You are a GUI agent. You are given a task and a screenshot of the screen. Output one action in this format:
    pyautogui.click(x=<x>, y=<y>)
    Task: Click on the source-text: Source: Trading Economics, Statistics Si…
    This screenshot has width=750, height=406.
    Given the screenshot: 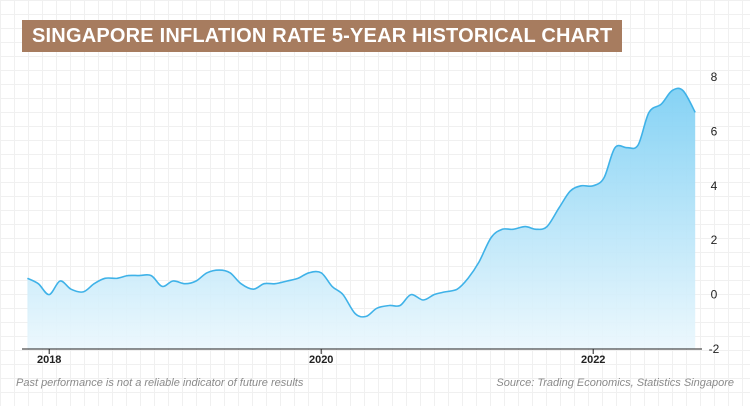 What is the action you would take?
    pyautogui.click(x=615, y=383)
    